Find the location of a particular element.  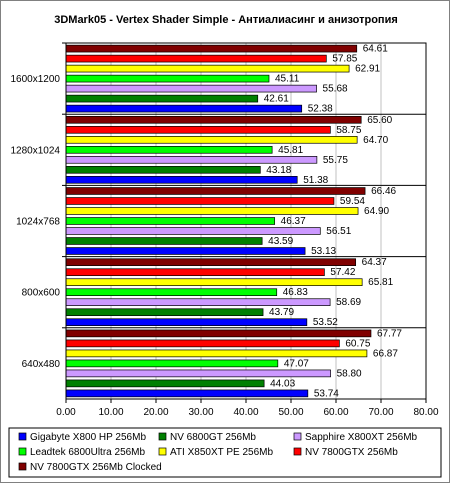

bar-value-label: 58.75 is located at coordinates (348, 130).